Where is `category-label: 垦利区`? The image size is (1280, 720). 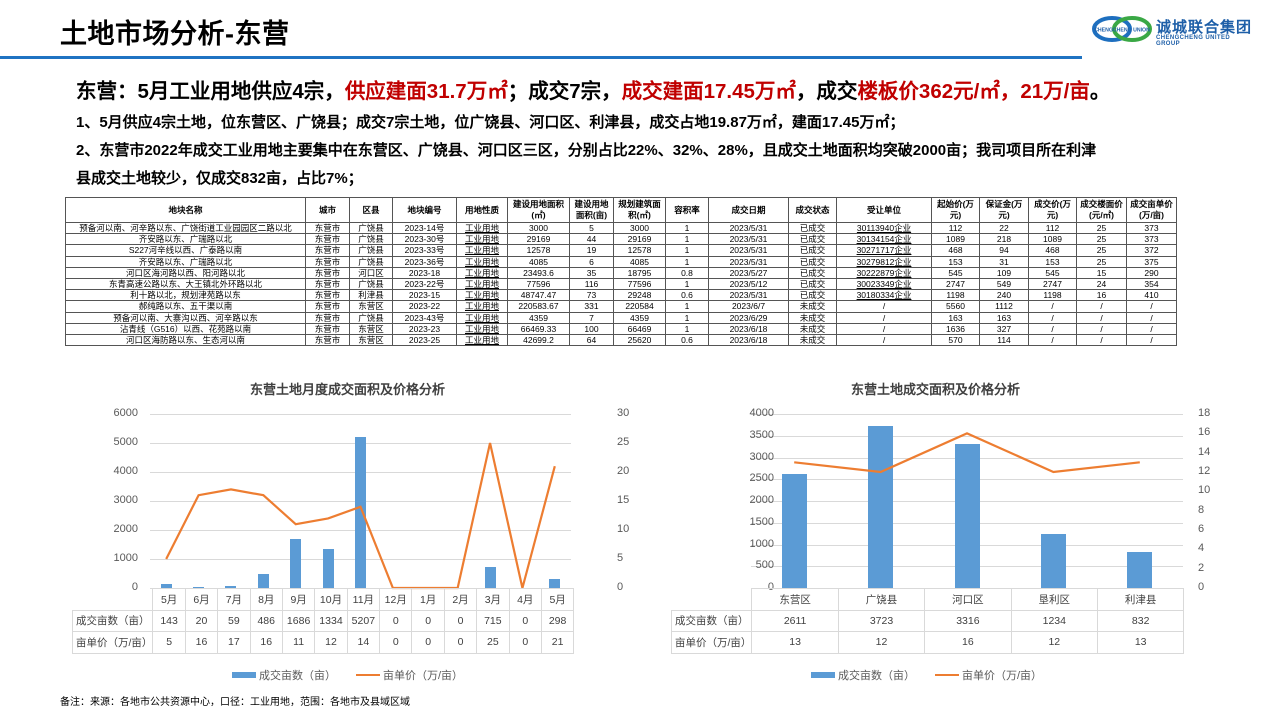
category-label: 垦利区 is located at coordinates (1054, 599).